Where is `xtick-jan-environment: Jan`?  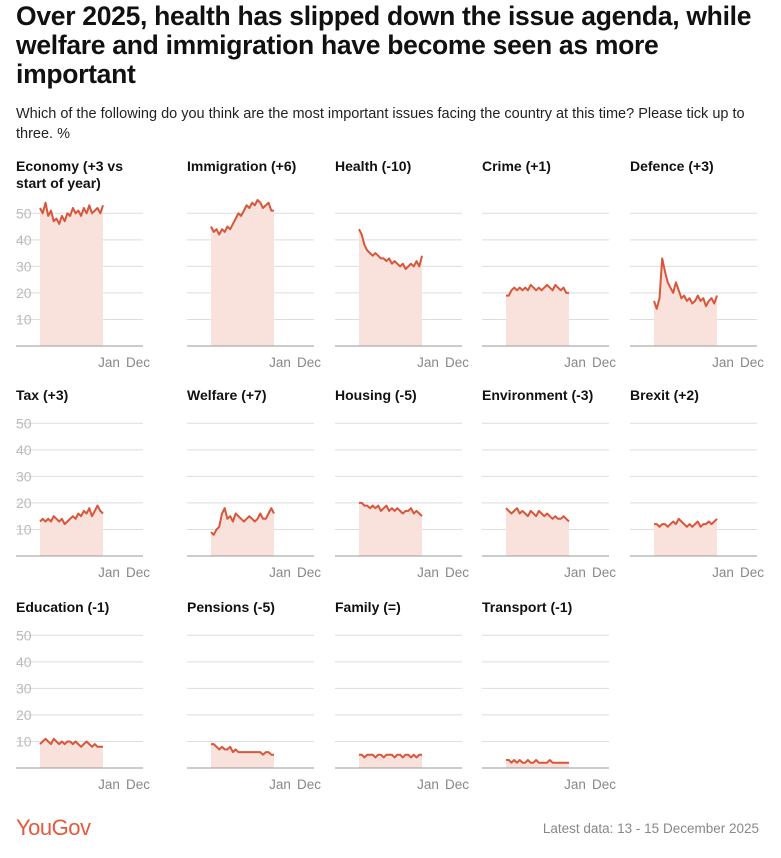
xtick-jan-environment: Jan is located at coordinates (575, 572).